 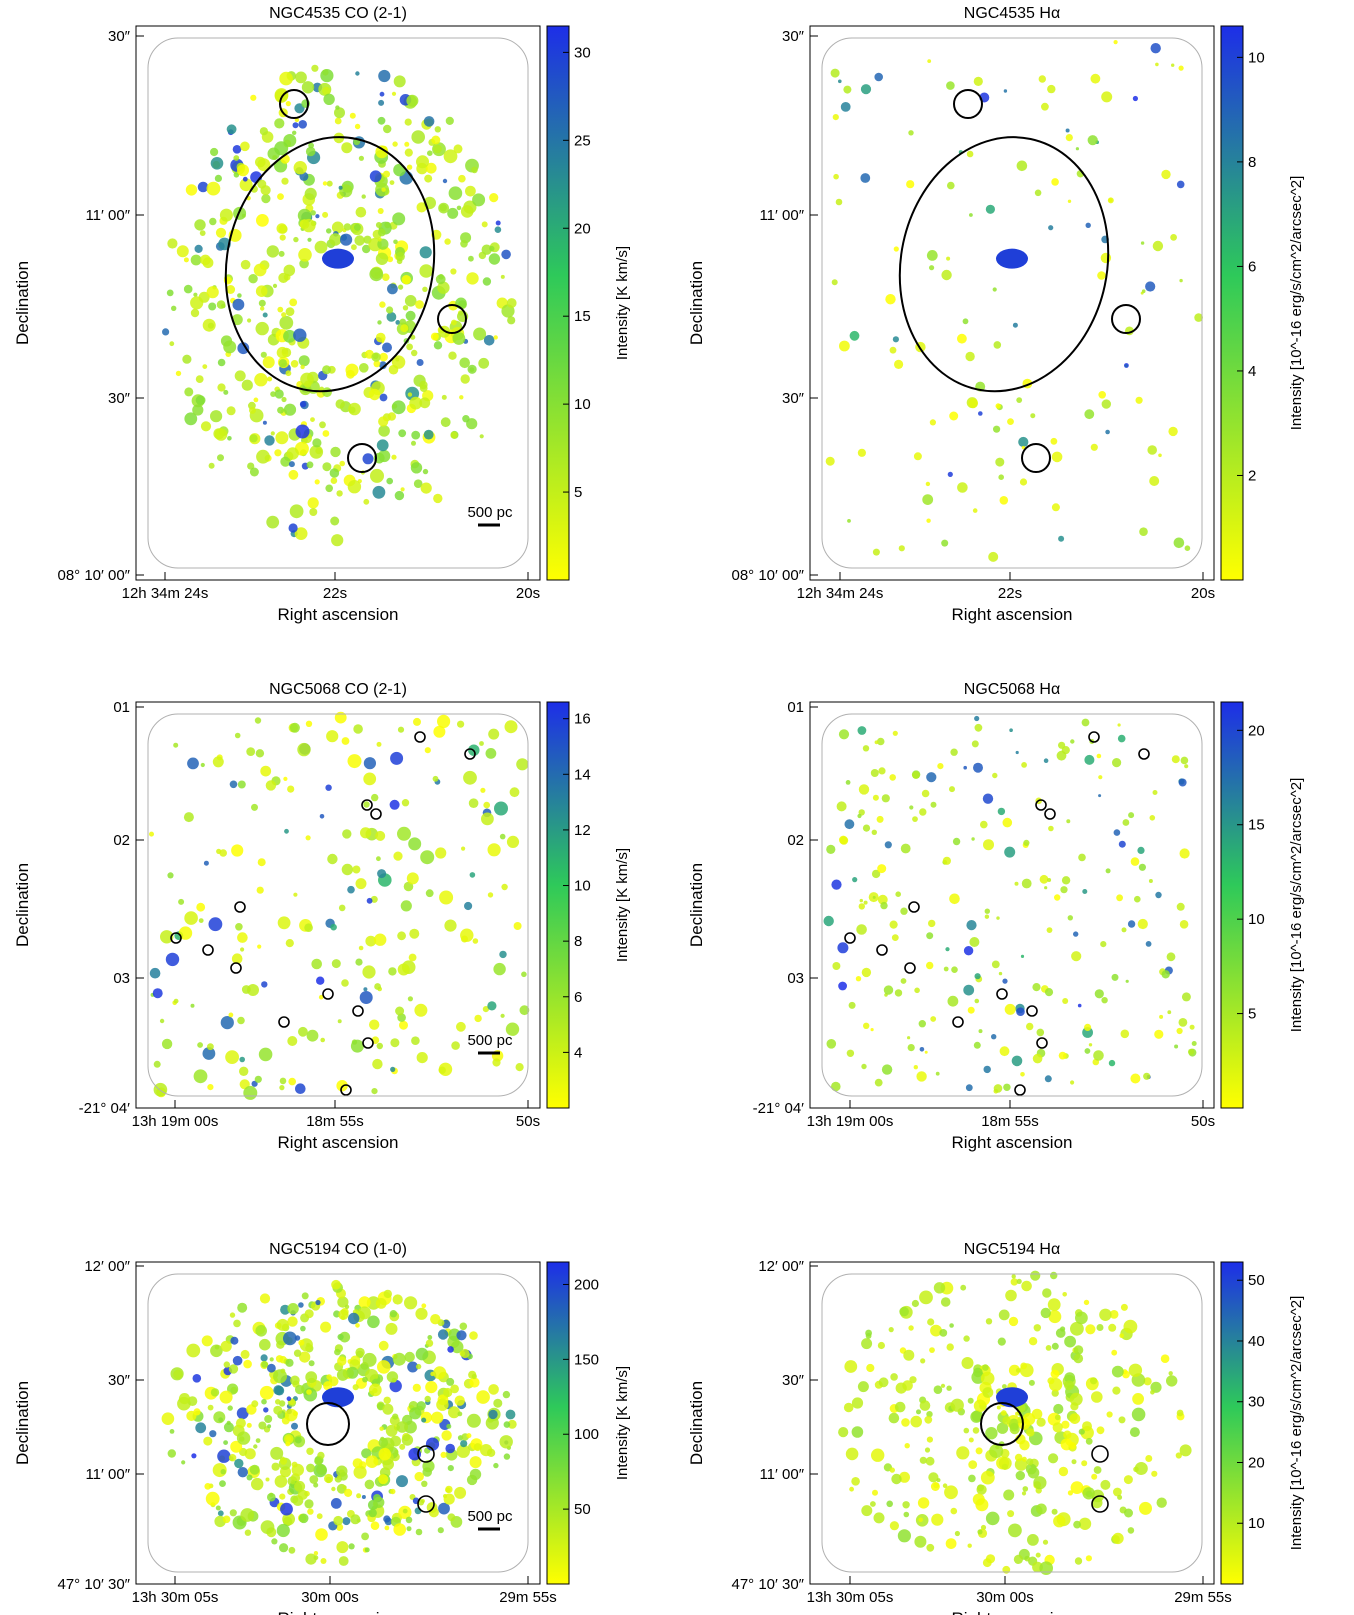 I want to click on colorbar-tick-label: 40, so click(x=1256, y=1341).